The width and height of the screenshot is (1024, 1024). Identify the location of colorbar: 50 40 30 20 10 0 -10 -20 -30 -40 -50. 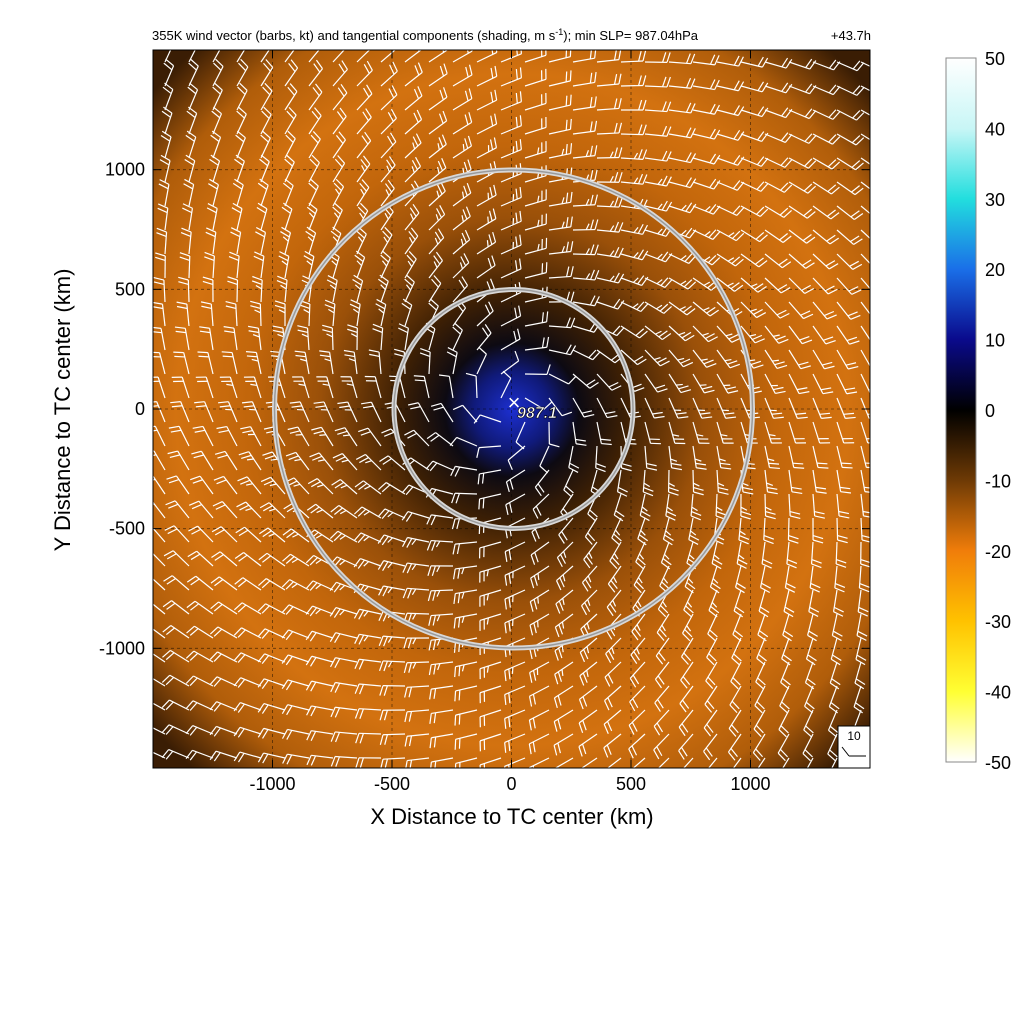
(978, 411).